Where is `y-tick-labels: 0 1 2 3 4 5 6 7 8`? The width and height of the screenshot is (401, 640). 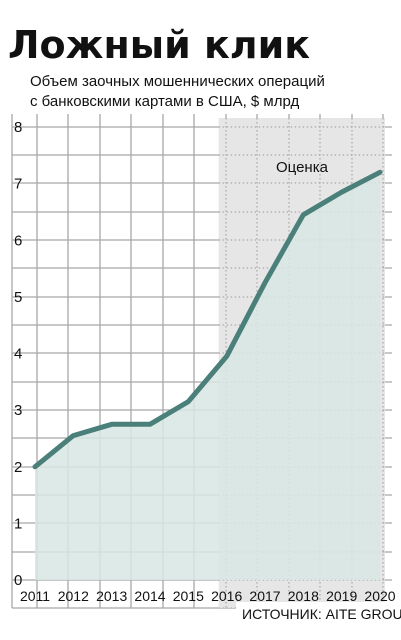
y-tick-labels: 0 1 2 3 4 5 6 7 8 is located at coordinates (18, 354).